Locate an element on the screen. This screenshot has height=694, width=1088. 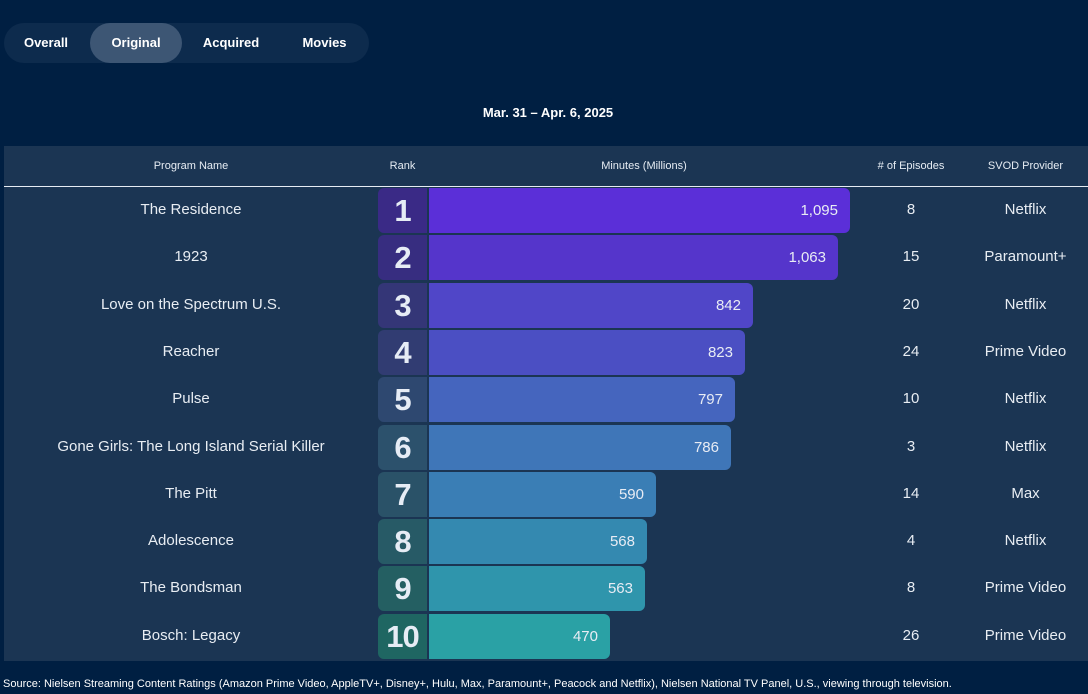
program-name-cell: Love on the Spectrum U.S. is located at coordinates (191, 304).